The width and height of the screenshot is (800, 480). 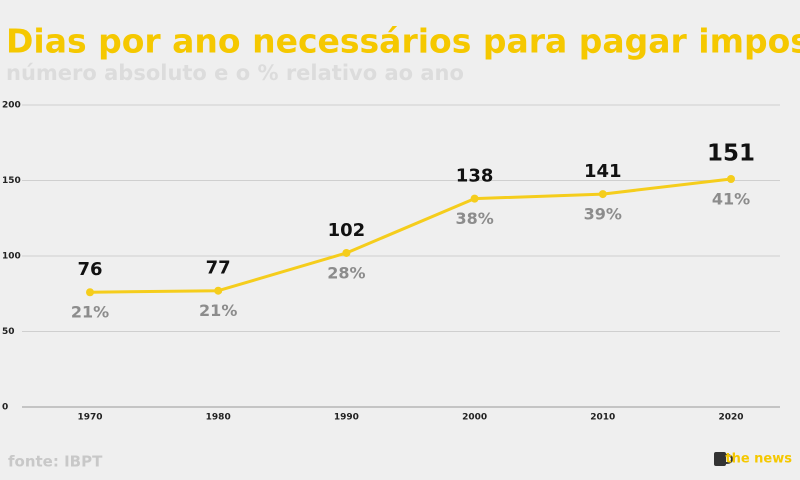 I want to click on x-tick-label: 2020, so click(x=730, y=418).